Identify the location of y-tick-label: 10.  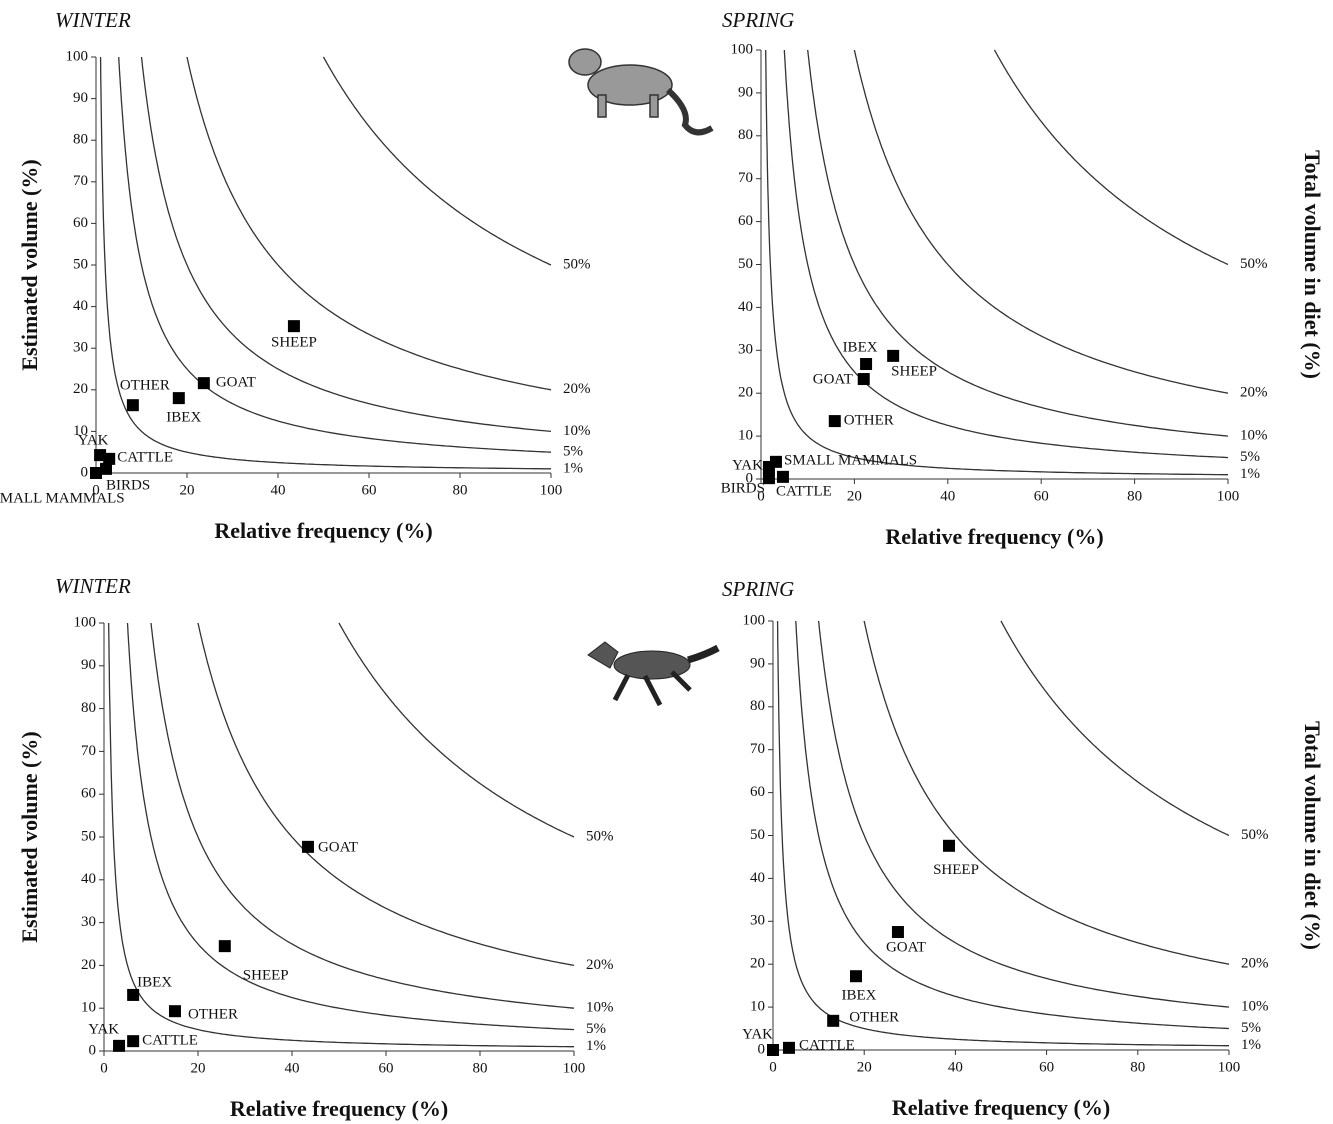
(88, 1008).